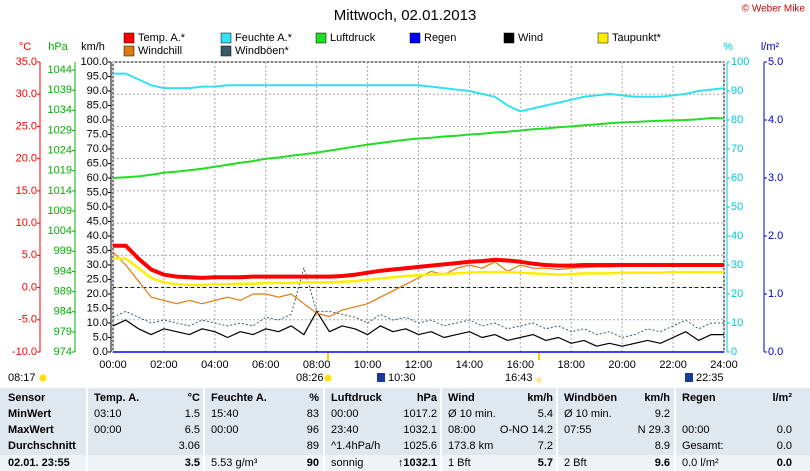 The image size is (810, 471). I want to click on y-tick-label: 30, so click(737, 265).